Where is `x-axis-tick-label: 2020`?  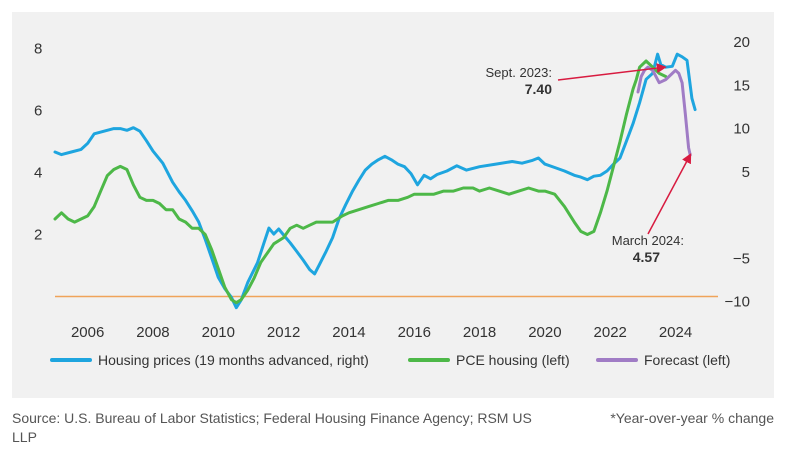
x-axis-tick-label: 2020 is located at coordinates (544, 332).